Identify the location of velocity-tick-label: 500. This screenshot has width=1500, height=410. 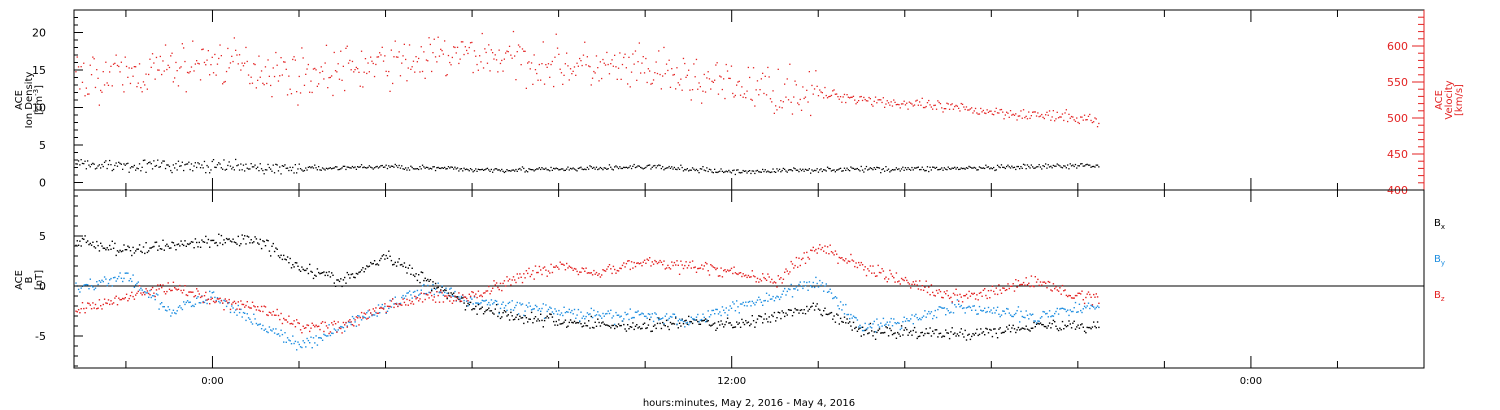
(1397, 118).